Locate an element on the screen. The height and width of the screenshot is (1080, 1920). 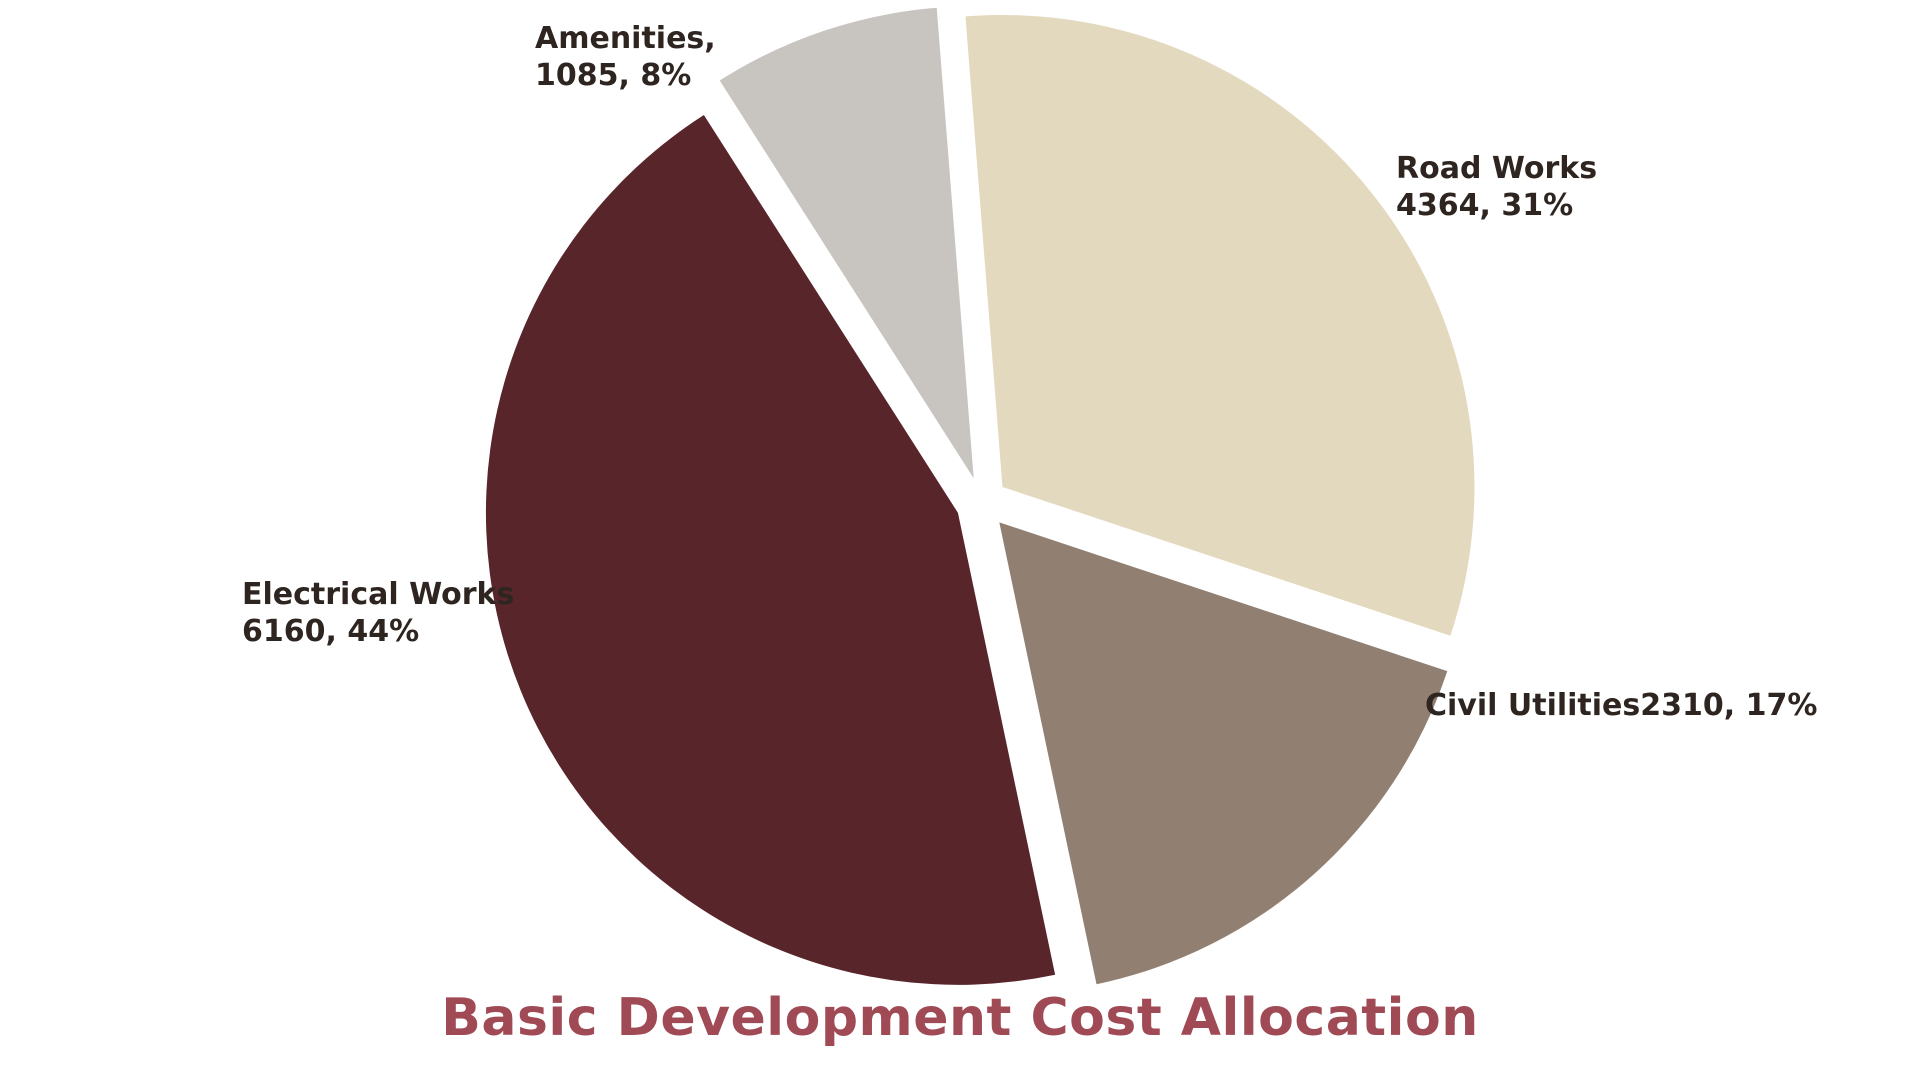
data-label-civil-utilities: Civil Utilities2310, 17% is located at coordinates (1621, 705).